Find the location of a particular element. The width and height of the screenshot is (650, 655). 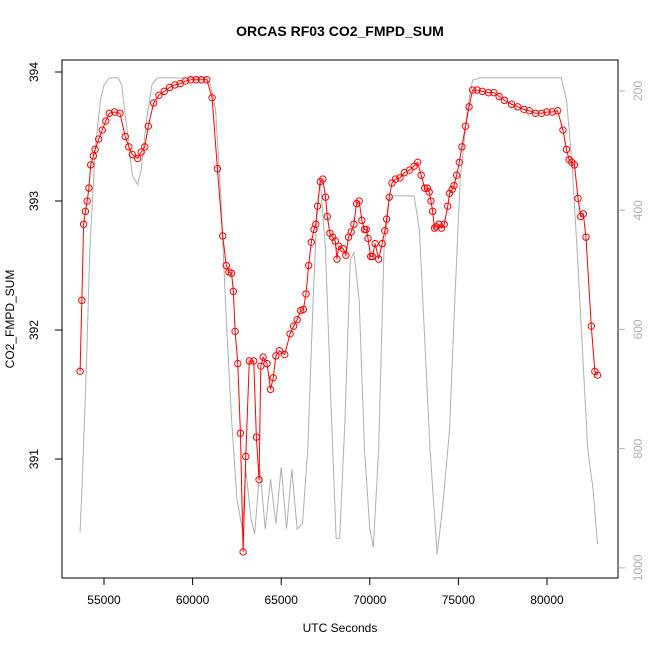

y-tick-label: 392 is located at coordinates (34, 330).